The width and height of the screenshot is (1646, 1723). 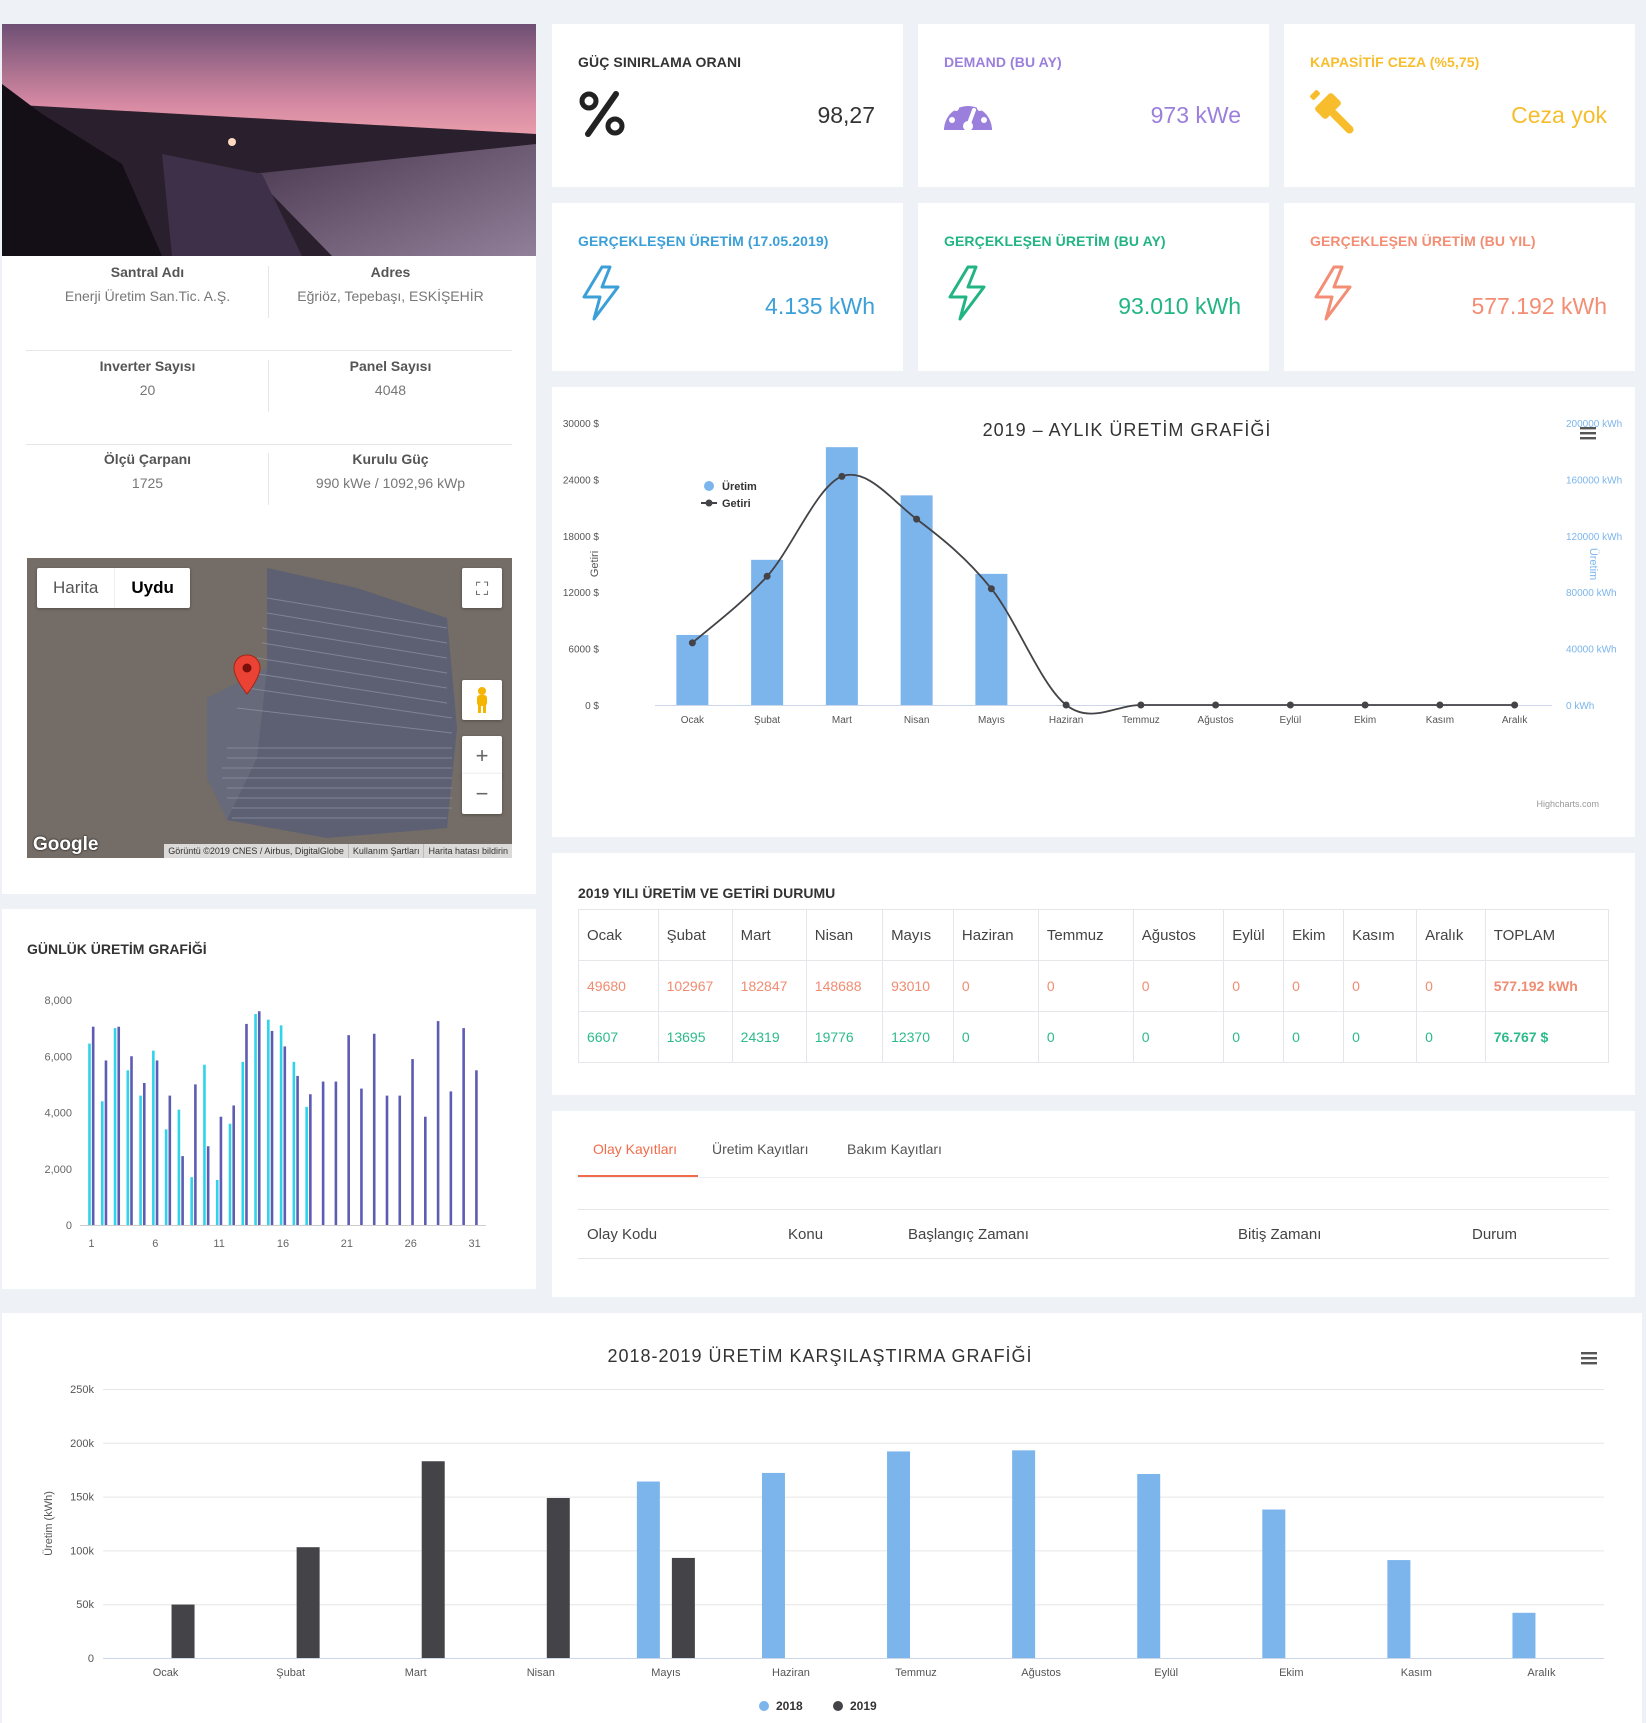 I want to click on legend-2019: 2019, so click(x=863, y=1706).